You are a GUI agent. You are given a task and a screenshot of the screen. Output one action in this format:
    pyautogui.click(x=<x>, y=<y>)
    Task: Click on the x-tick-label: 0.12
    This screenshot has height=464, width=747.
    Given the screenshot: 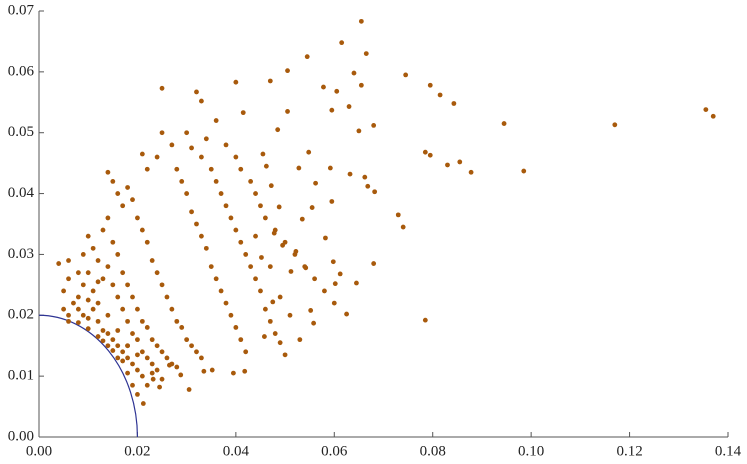 What is the action you would take?
    pyautogui.click(x=629, y=451)
    